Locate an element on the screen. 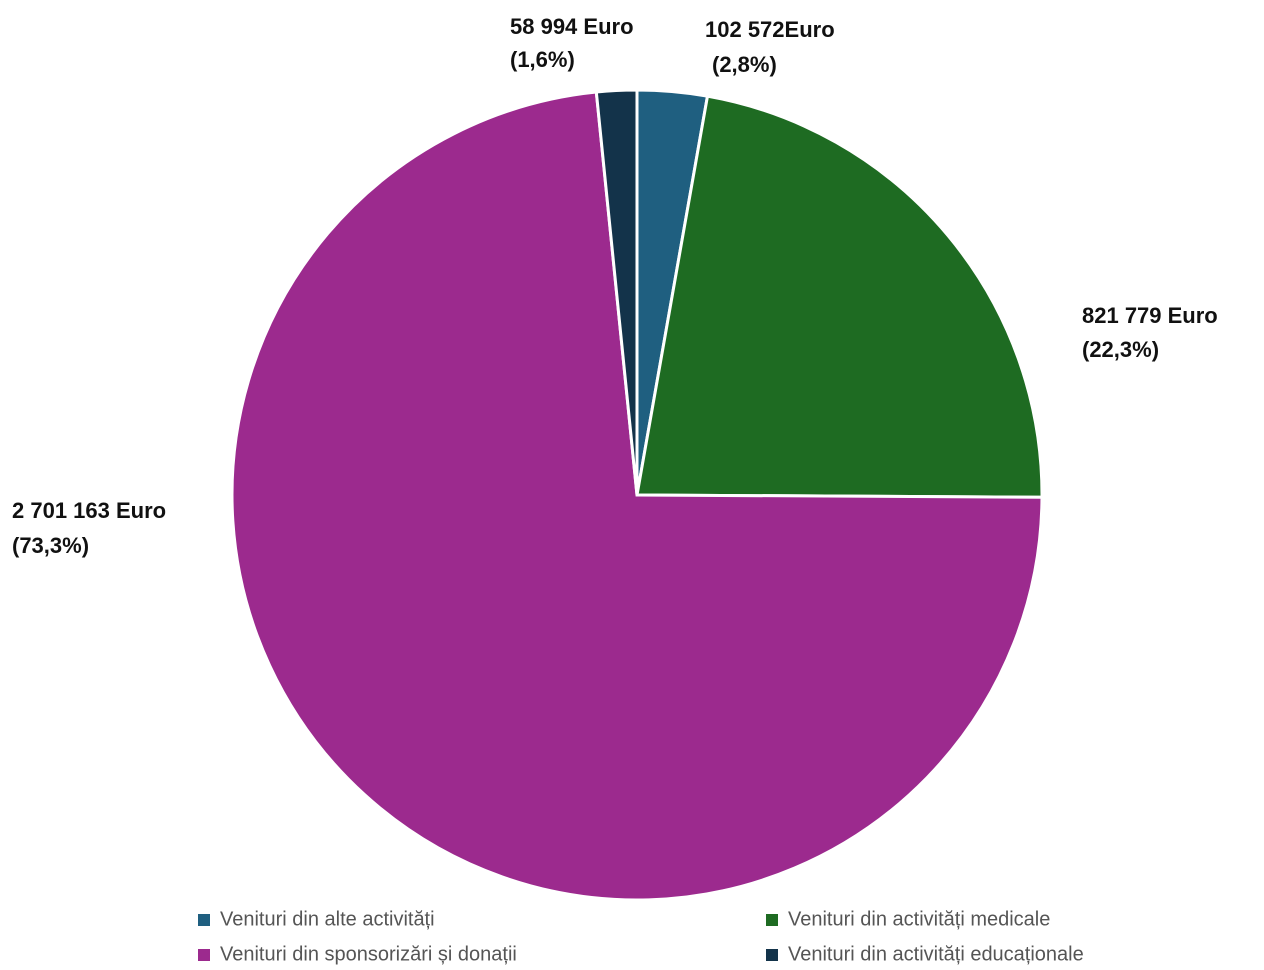 The width and height of the screenshot is (1264, 970). data-label-percent: (22,3%) is located at coordinates (1120, 349).